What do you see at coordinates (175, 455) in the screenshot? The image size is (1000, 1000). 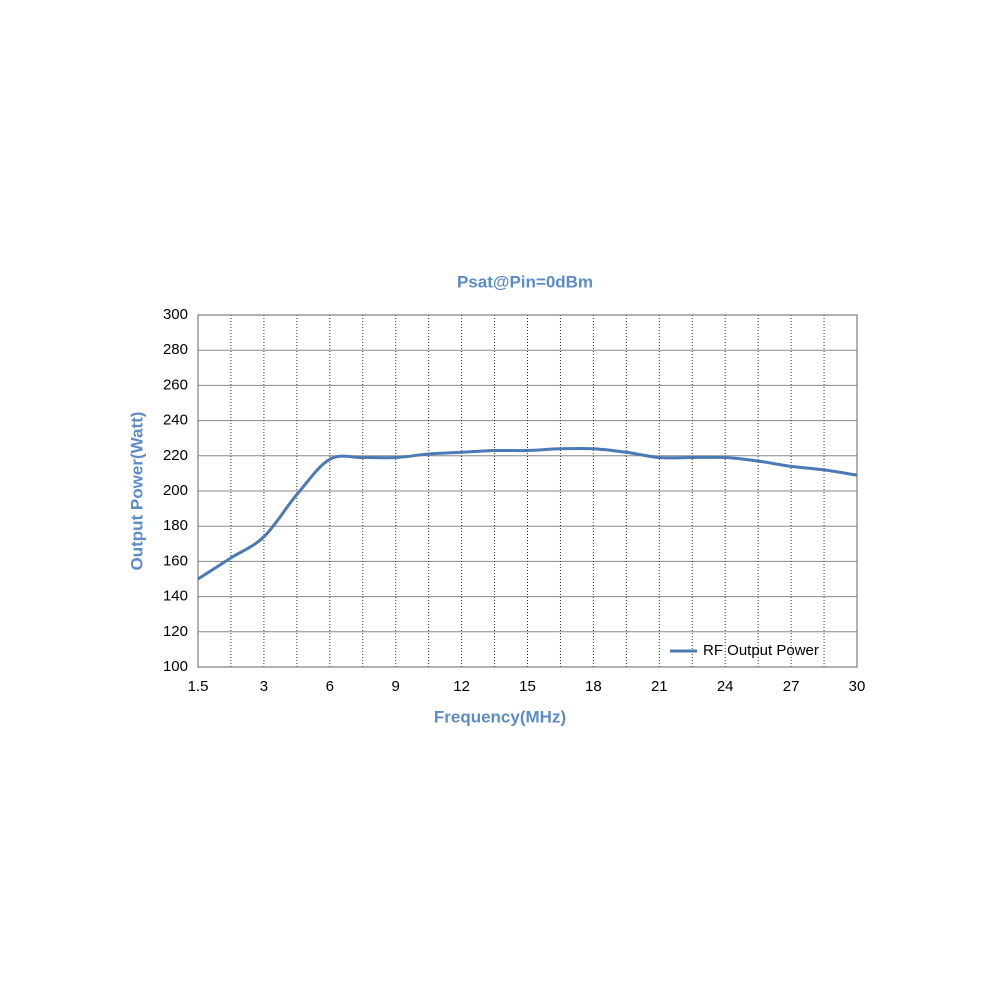 I see `y-tick-label: 220` at bounding box center [175, 455].